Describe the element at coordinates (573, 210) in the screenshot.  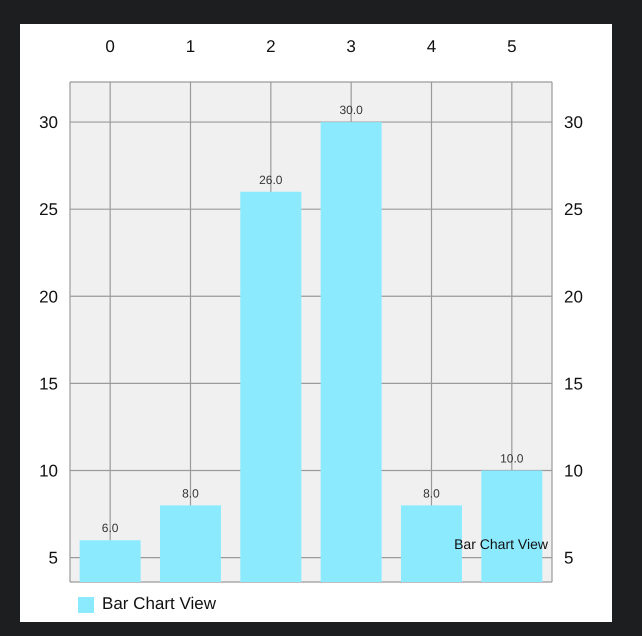
I see `y2-tick-label: 25` at that location.